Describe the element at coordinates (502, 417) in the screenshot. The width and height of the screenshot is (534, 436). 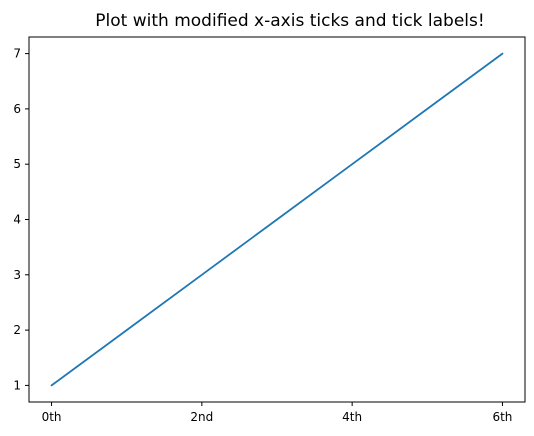
I see `x-tick-label: 6th` at that location.